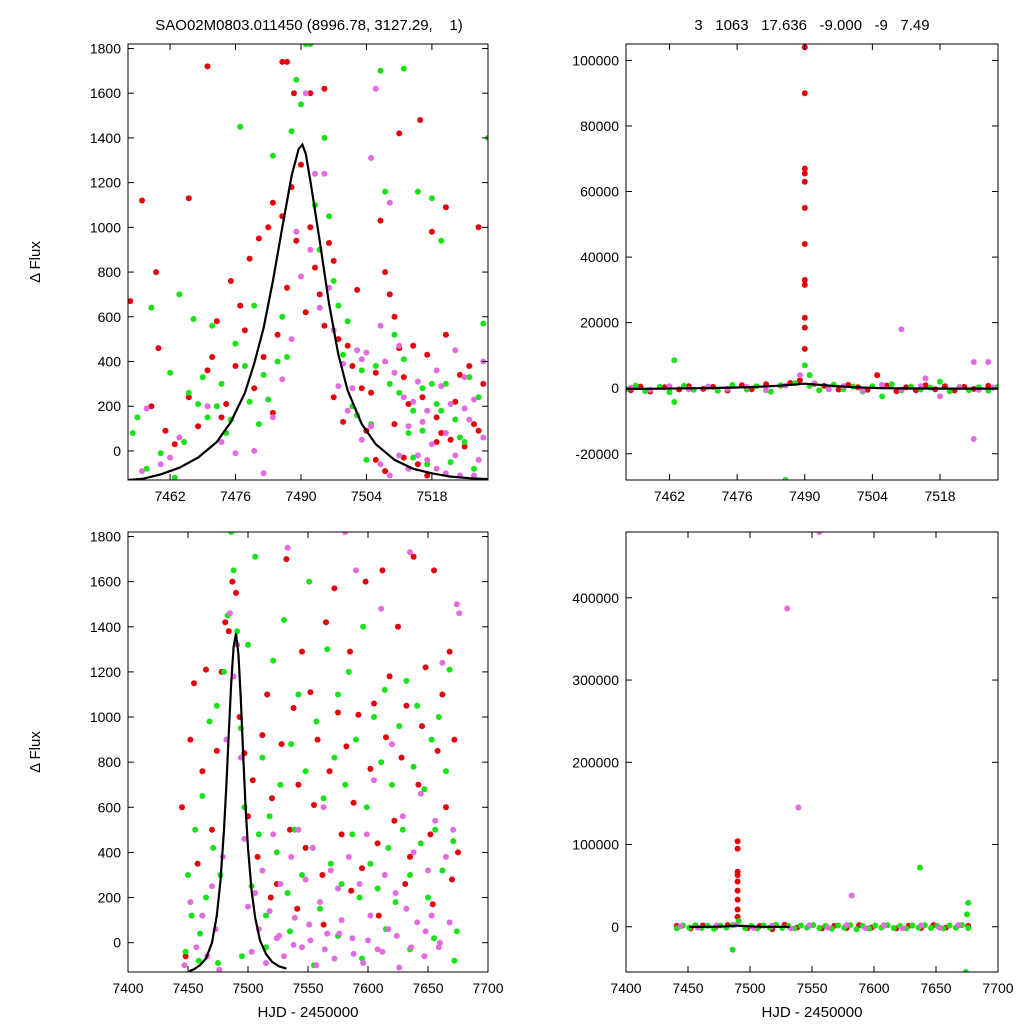  What do you see at coordinates (35, 752) in the screenshot?
I see `y-axis-label: Δ Flux` at bounding box center [35, 752].